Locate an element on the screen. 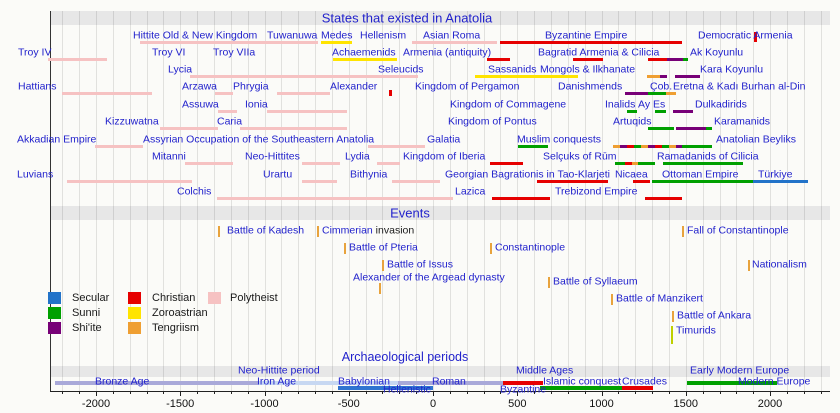 The image size is (840, 413). state-label: Medes is located at coordinates (337, 35).